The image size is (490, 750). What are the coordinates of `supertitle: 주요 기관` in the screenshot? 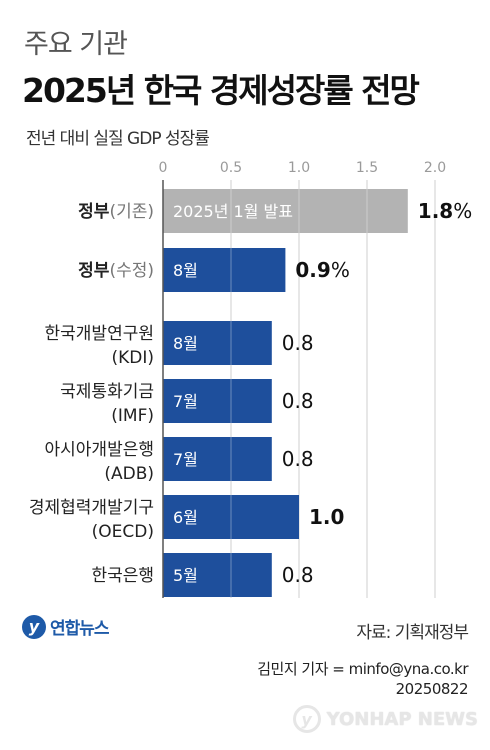 It's located at (76, 44).